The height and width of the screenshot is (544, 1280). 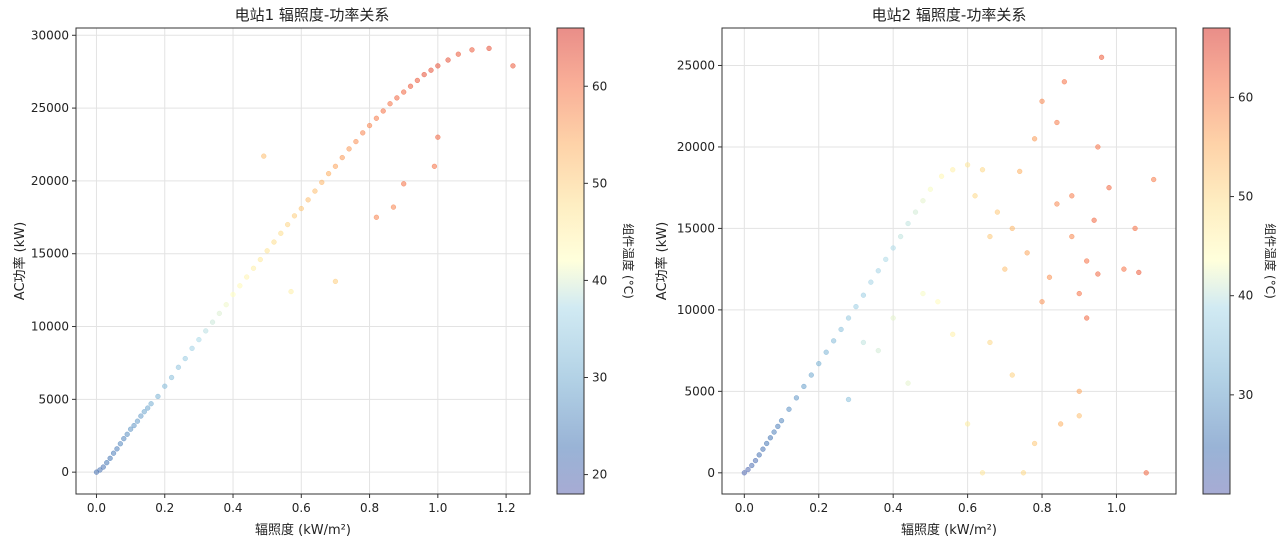 I want to click on x-tick-label: 1.2, so click(x=506, y=508).